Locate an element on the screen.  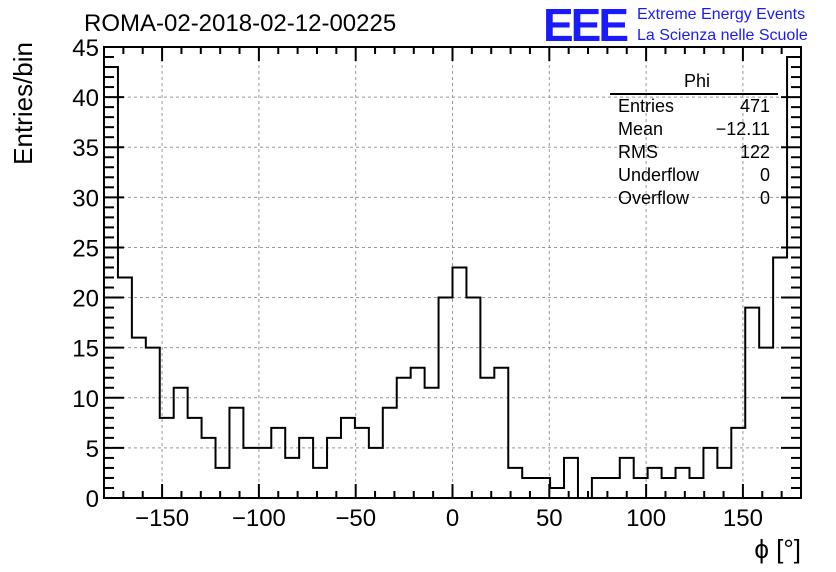
chart-title: ROMA-02-2018-02-12-00225 is located at coordinates (240, 23).